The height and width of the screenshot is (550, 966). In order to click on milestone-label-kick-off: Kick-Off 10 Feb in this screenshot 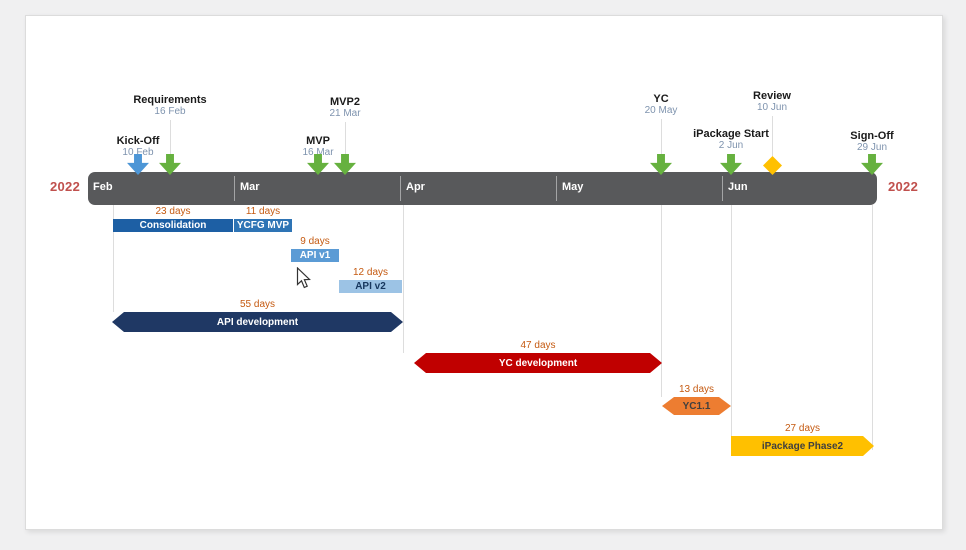, I will do `click(138, 147)`.